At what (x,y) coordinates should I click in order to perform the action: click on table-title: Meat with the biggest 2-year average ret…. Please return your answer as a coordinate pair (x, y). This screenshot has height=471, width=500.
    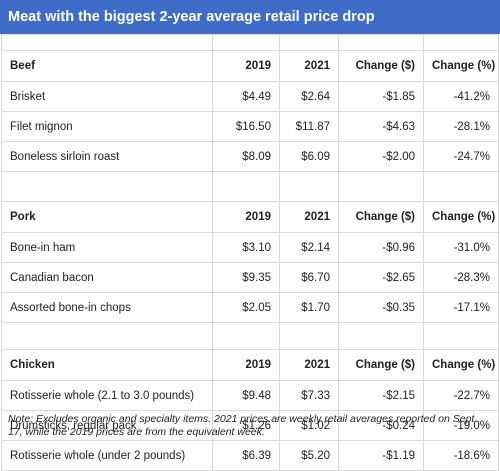
    Looking at the image, I should click on (250, 17).